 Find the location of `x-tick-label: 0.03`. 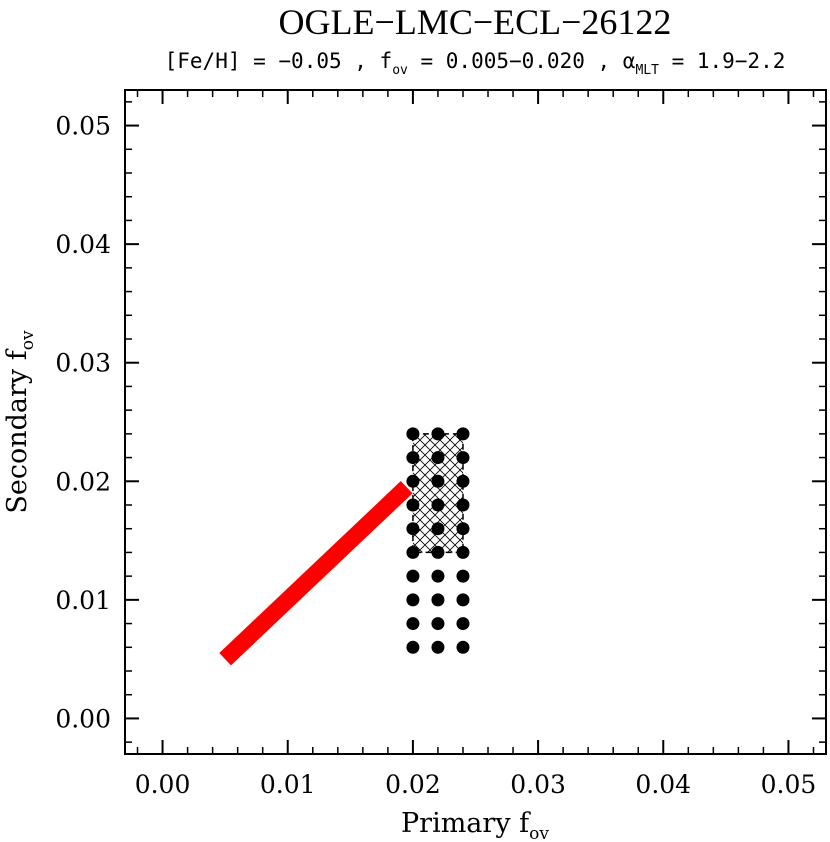

x-tick-label: 0.03 is located at coordinates (538, 784).